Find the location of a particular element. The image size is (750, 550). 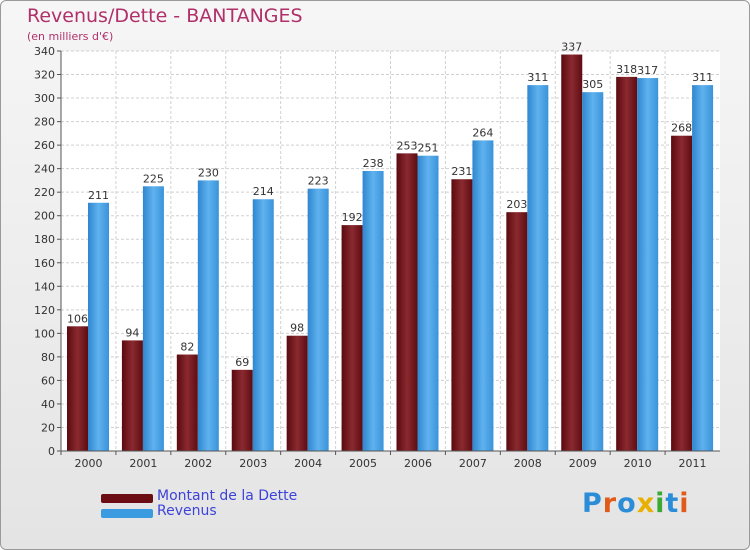

y-tick-label: 140 is located at coordinates (44, 286).